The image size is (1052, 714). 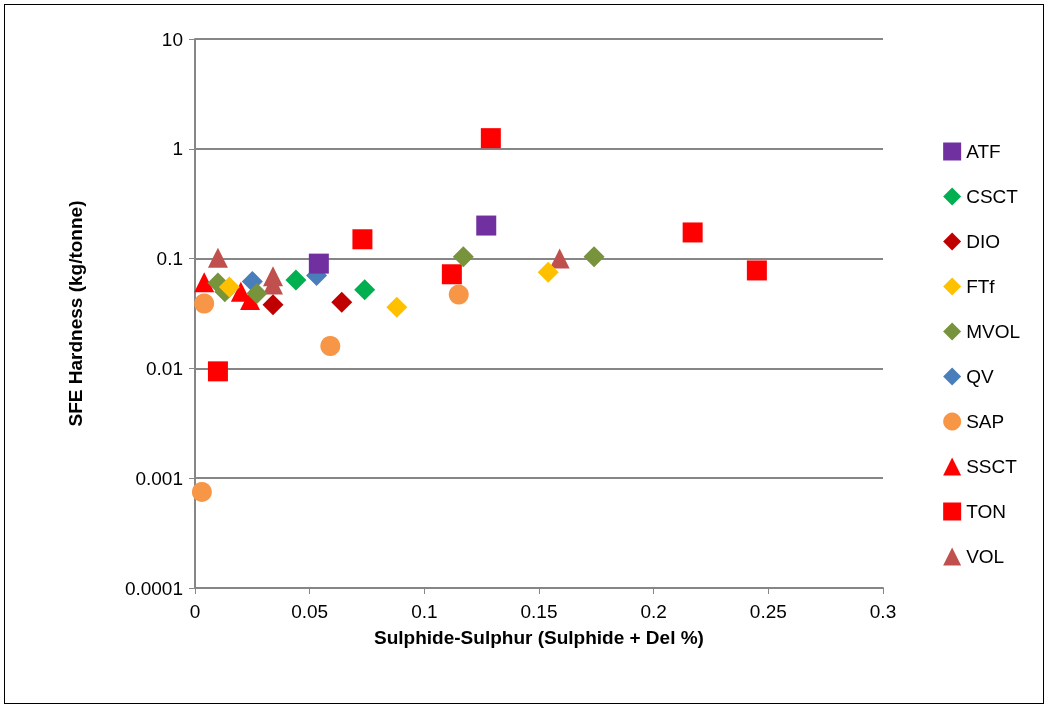 I want to click on y-tick-label: 10, so click(x=172, y=39).